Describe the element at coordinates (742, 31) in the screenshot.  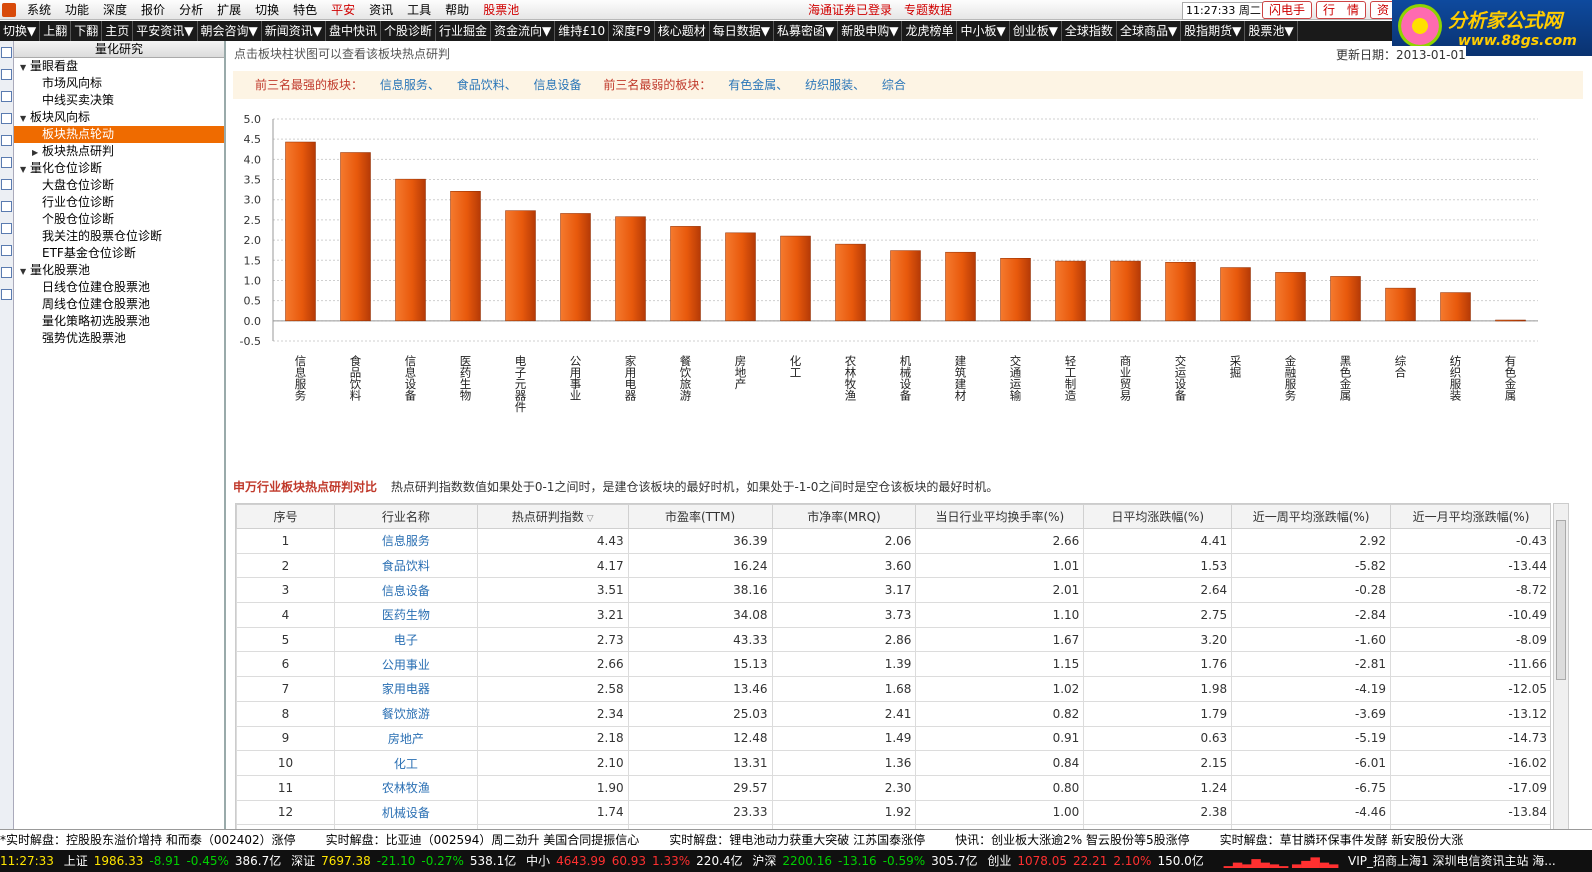
I see `toolbar-item: 每日数据▼` at that location.